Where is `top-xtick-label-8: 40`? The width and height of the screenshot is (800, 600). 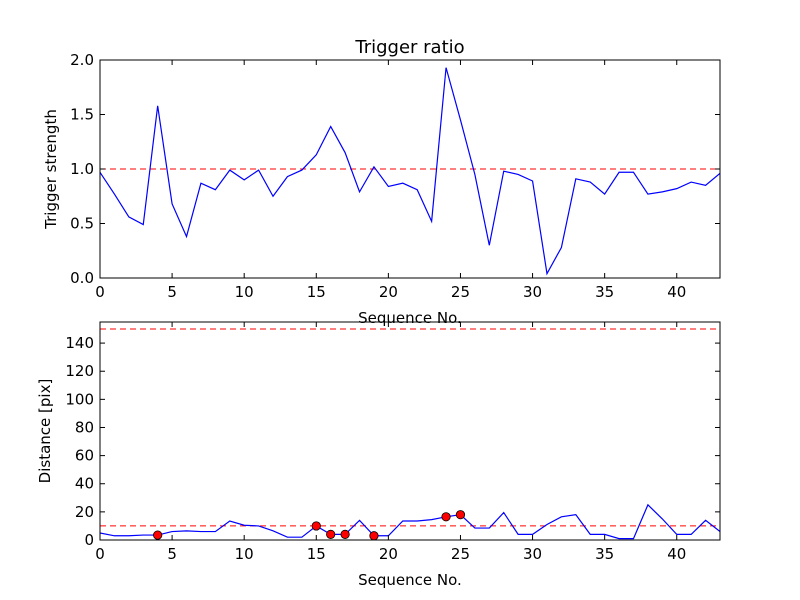
top-xtick-label-8: 40 is located at coordinates (676, 292).